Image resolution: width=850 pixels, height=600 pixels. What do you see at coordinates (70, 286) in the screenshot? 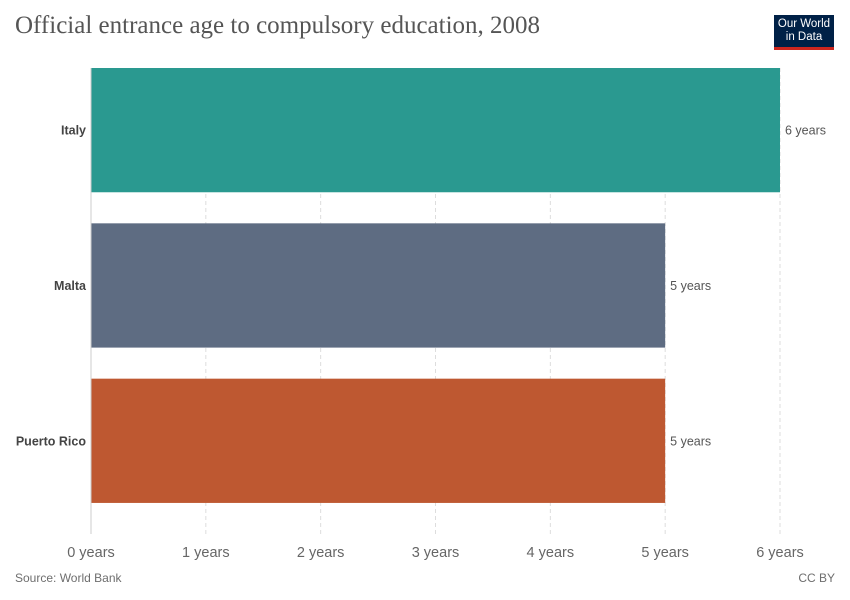
I see `category-label: Malta` at bounding box center [70, 286].